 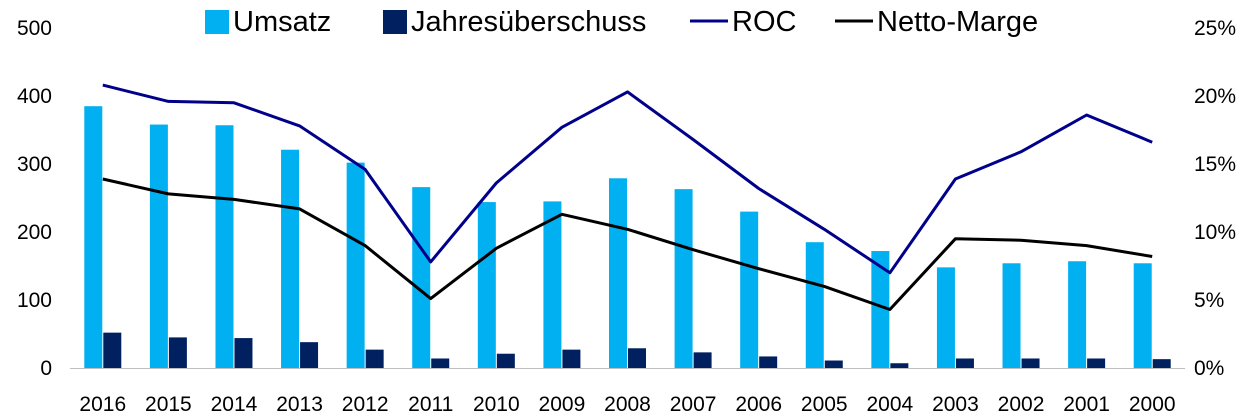 I want to click on x-axis-tick-label: 2005, so click(x=824, y=404).